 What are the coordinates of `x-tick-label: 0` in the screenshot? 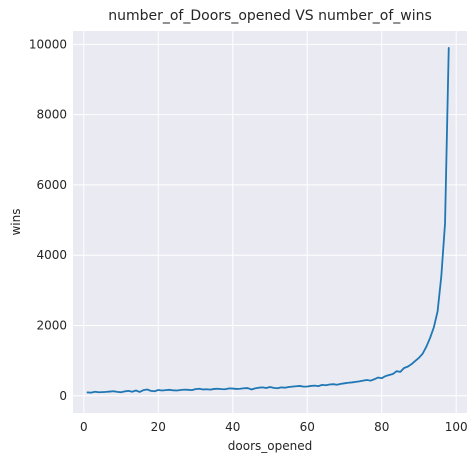 It's located at (84, 427).